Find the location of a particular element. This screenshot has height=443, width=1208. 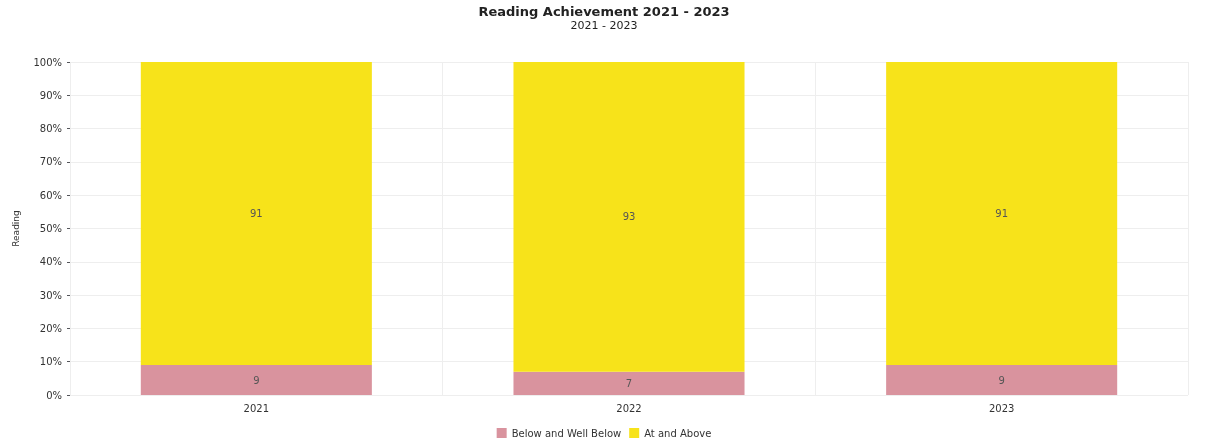

y-tick-label: 80% is located at coordinates (50, 129).